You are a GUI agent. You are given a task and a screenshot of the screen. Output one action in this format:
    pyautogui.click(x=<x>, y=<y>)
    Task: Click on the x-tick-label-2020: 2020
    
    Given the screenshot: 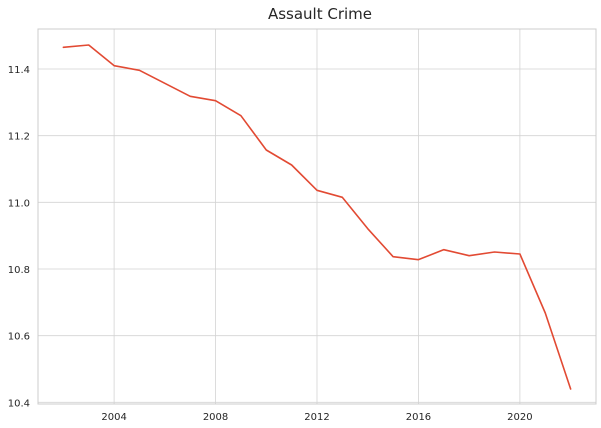 What is the action you would take?
    pyautogui.click(x=519, y=417)
    